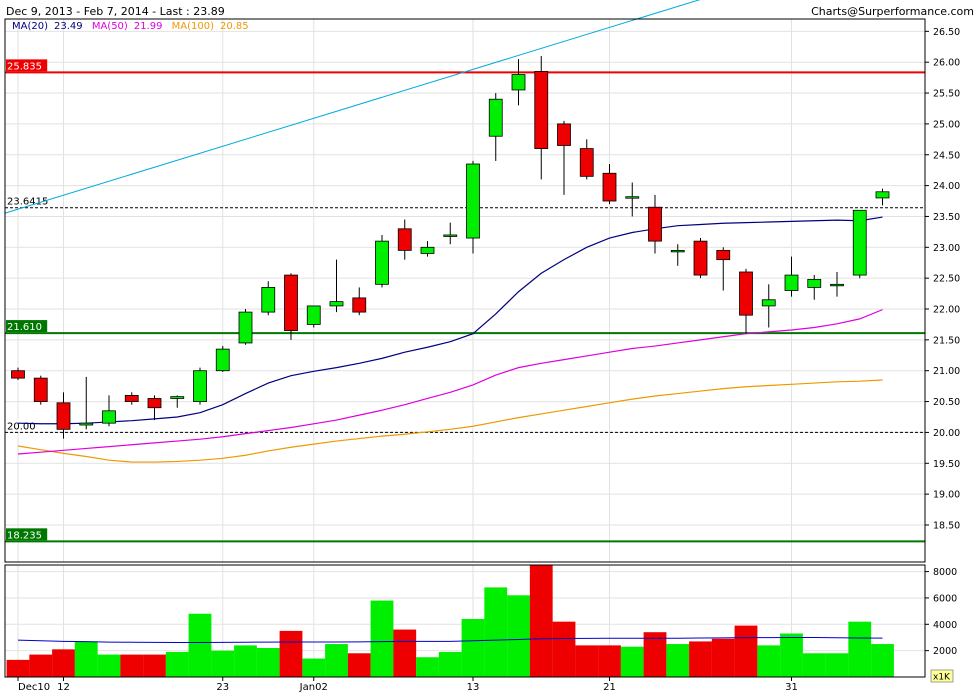 Image resolution: width=980 pixels, height=700 pixels. I want to click on y-tick-label: 20.00, so click(946, 433).